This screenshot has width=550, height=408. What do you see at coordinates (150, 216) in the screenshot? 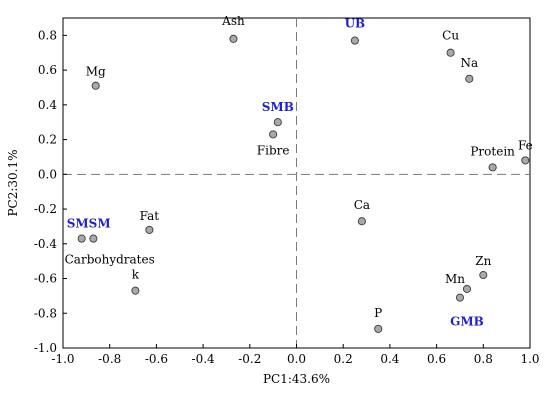
I see `point-label: Fat` at bounding box center [150, 216].